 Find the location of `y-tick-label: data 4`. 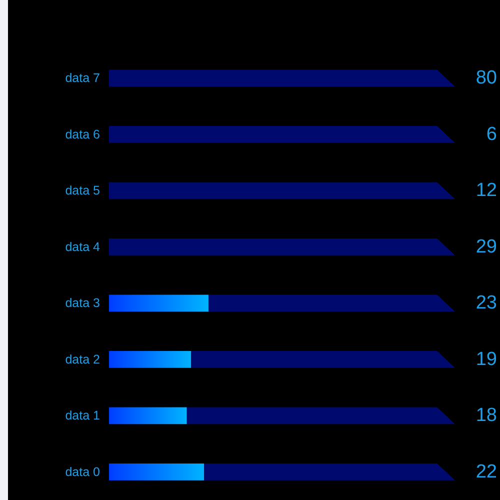

y-tick-label: data 4 is located at coordinates (82, 247).